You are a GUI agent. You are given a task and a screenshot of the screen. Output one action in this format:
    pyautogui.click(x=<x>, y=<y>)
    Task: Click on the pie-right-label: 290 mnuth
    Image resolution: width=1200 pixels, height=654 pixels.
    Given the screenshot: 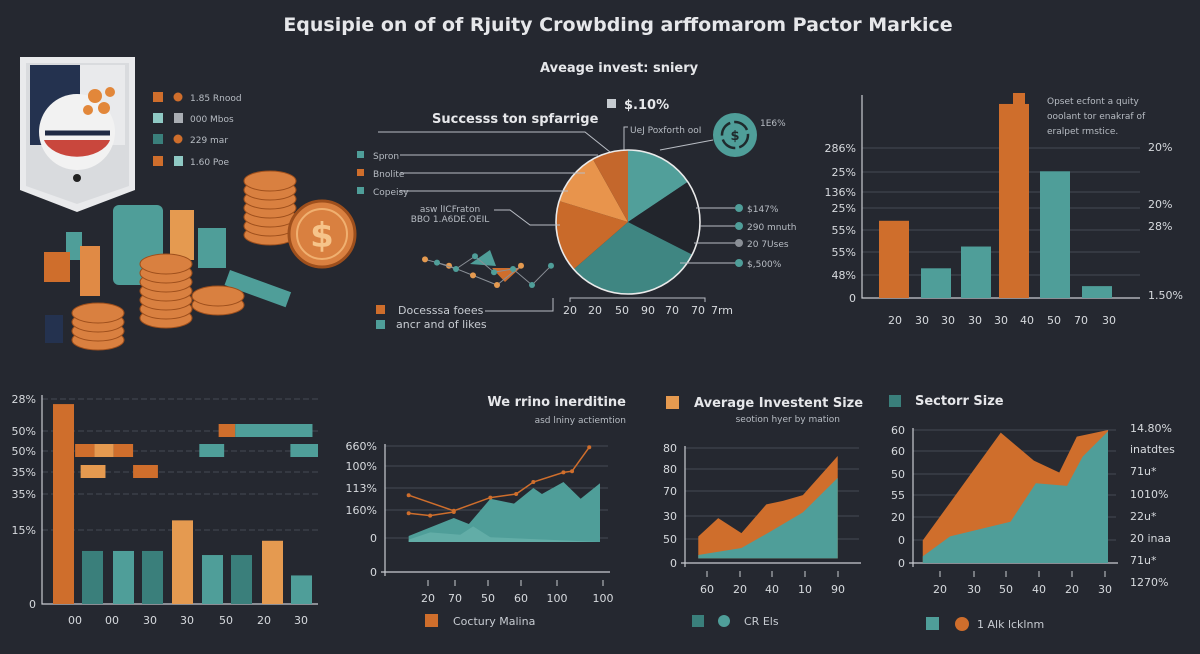 What is the action you would take?
    pyautogui.click(x=771, y=228)
    